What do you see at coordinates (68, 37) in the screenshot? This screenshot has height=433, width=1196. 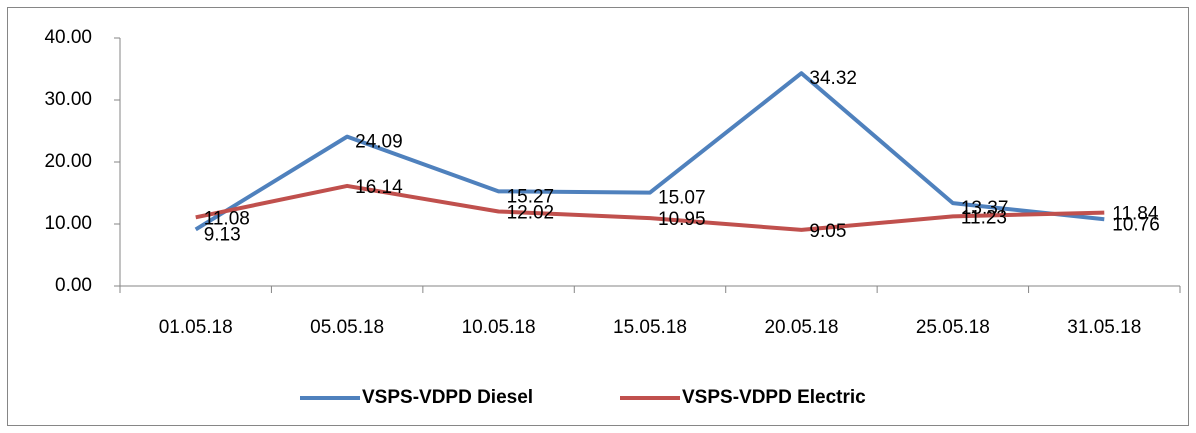 I see `y-tick-label: 40.00` at bounding box center [68, 37].